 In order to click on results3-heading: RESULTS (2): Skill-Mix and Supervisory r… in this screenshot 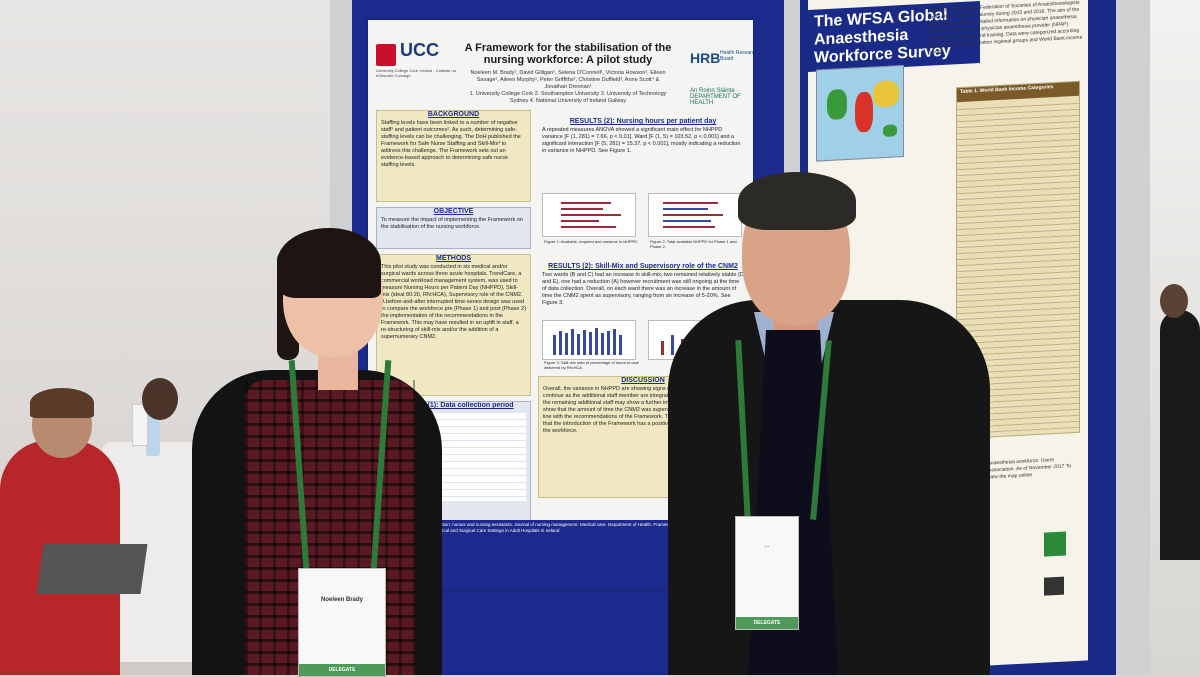, I will do `click(643, 266)`.